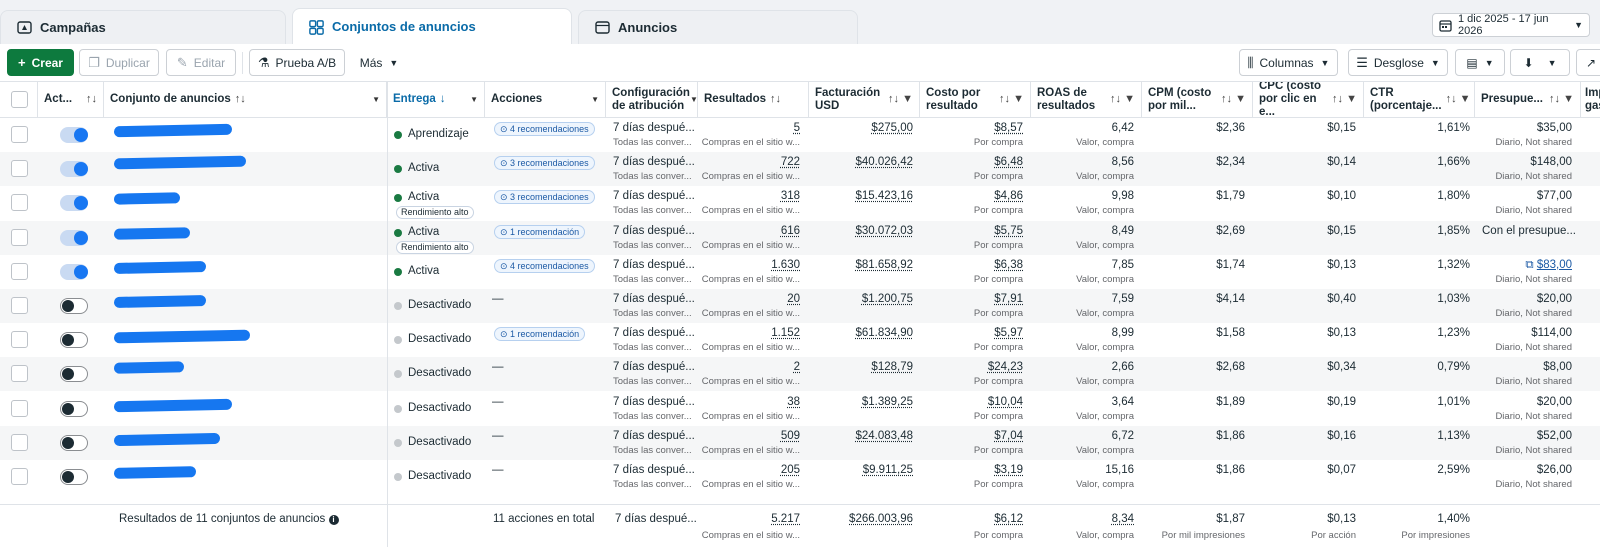  What do you see at coordinates (652, 100) in the screenshot?
I see `header-attribution: Configuración de atribución ▼` at bounding box center [652, 100].